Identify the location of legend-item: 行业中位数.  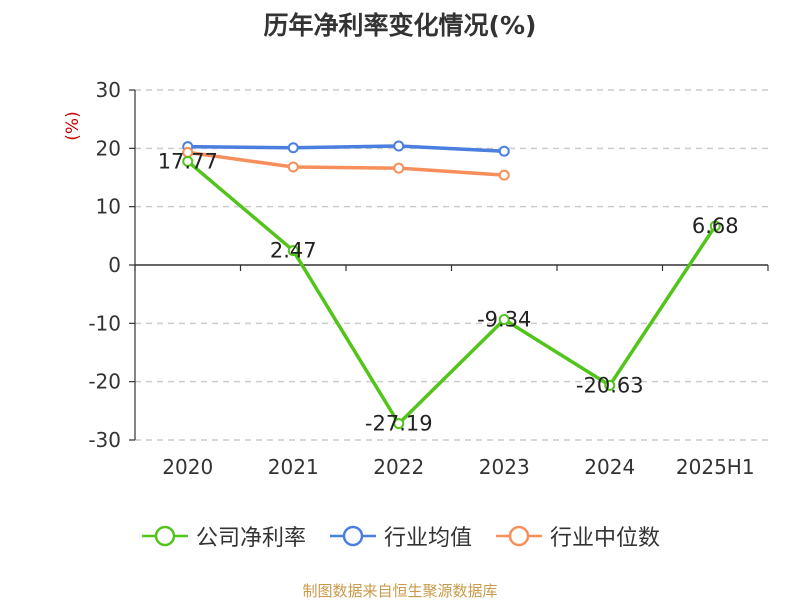
(577, 536).